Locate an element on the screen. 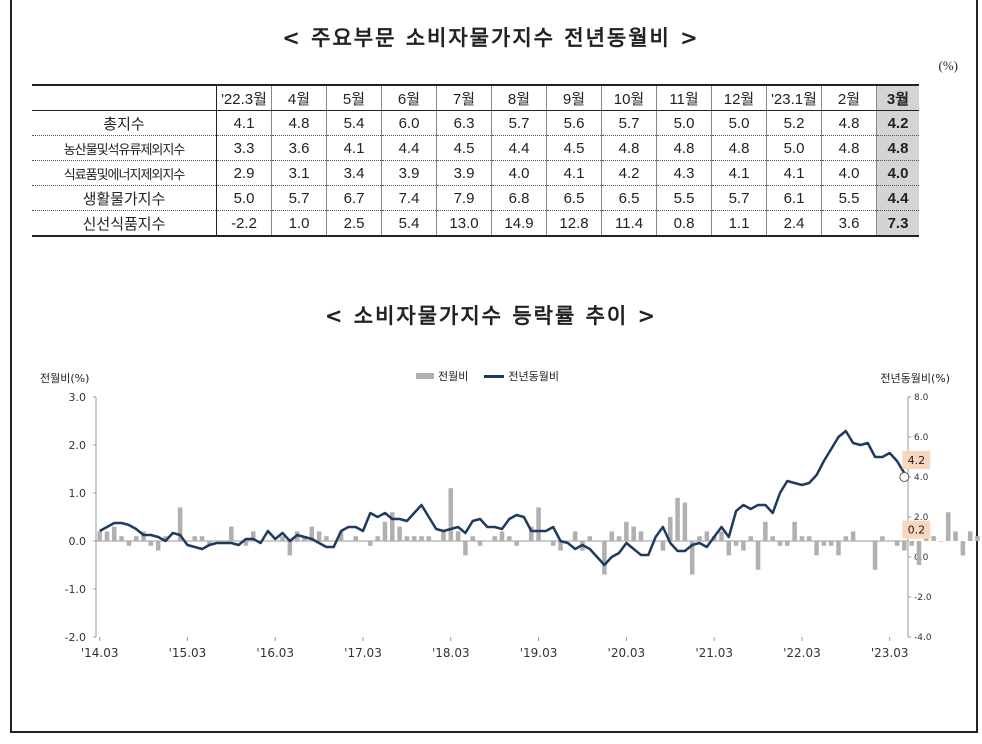 The height and width of the screenshot is (744, 982). legend-line-label: 전년동월비 is located at coordinates (533, 376).